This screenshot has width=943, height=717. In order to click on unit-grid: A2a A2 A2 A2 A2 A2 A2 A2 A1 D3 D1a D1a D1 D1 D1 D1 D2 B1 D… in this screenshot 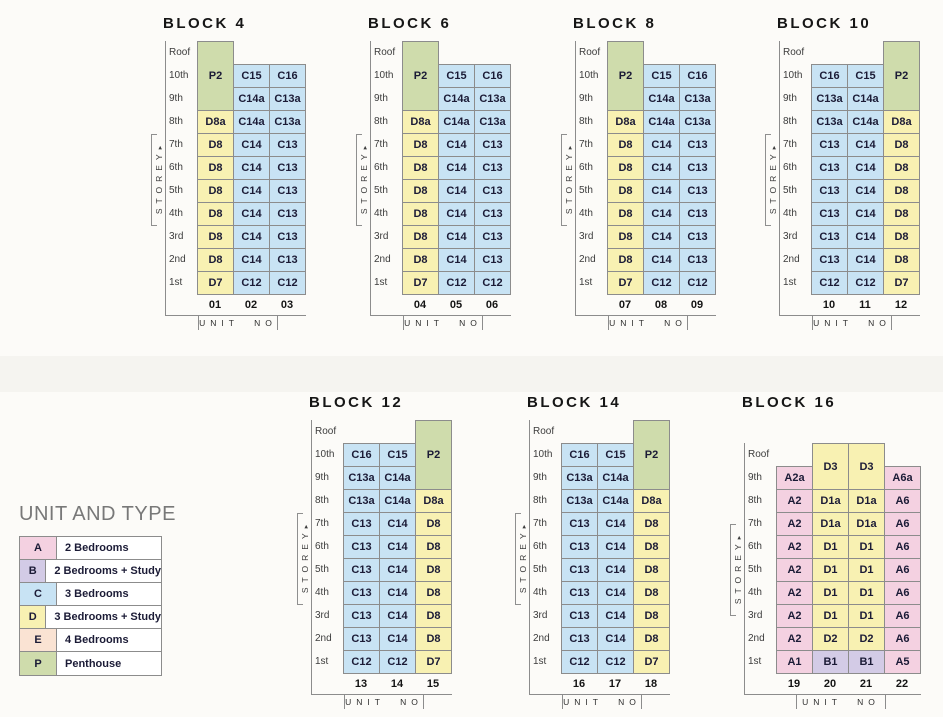, I will do `click(848, 558)`.